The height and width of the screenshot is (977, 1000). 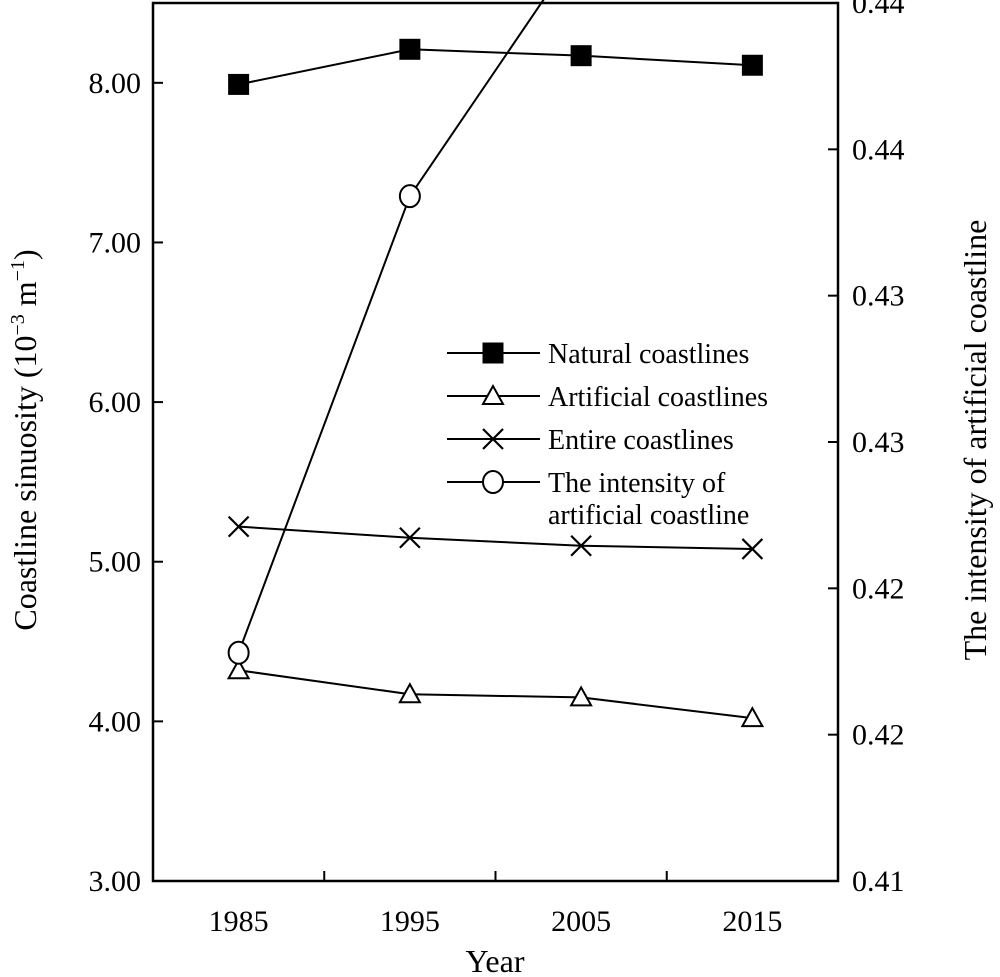 What do you see at coordinates (115, 242) in the screenshot?
I see `left-y-tick-label: 7.00` at bounding box center [115, 242].